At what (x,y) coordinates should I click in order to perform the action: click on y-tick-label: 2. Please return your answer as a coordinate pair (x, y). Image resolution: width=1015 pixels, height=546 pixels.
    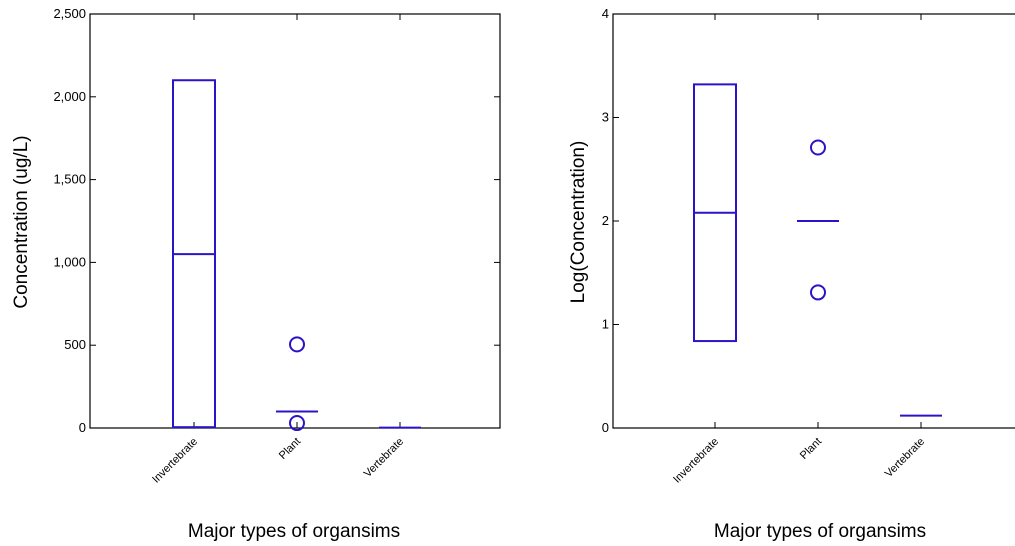
    Looking at the image, I should click on (605, 220).